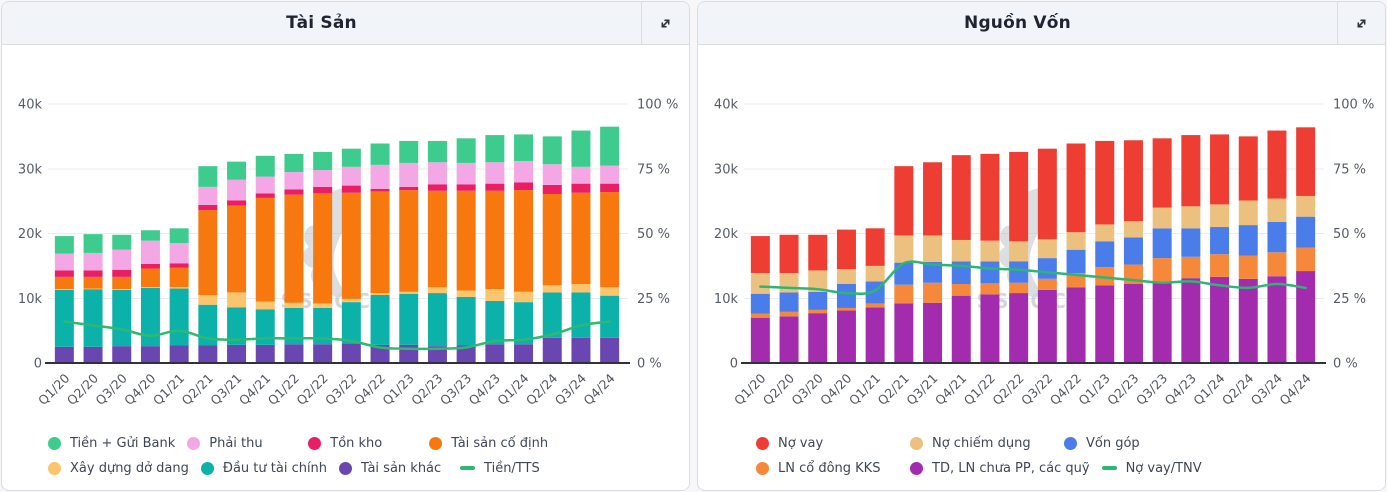 This screenshot has height=492, width=1387. I want to click on legend-line-marker-icon, so click(1109, 468).